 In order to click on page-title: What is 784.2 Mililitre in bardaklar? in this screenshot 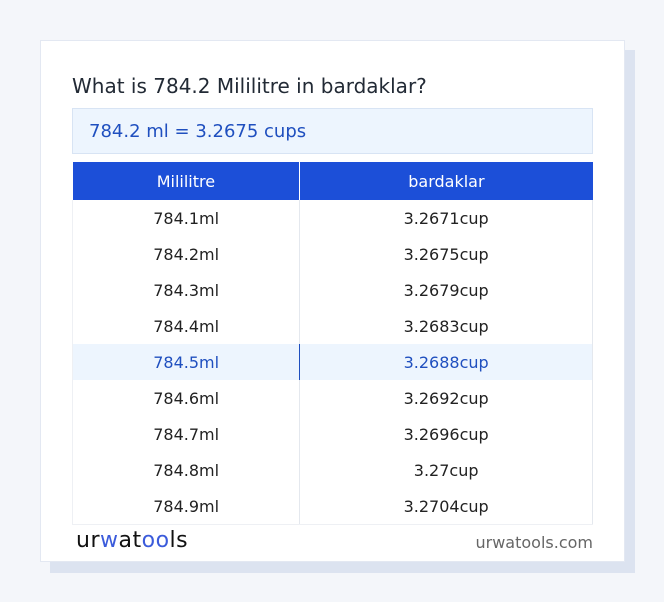, I will do `click(249, 86)`.